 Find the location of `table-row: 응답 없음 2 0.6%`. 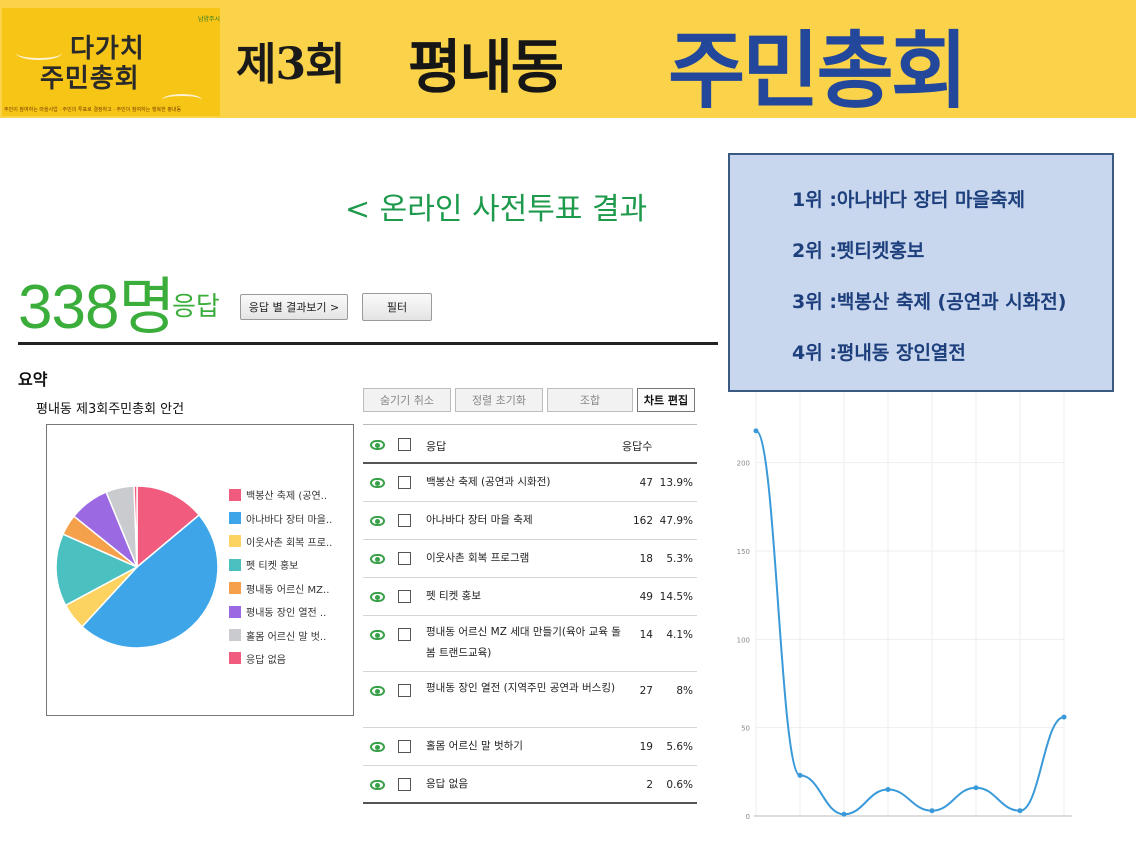

table-row: 응답 없음 2 0.6% is located at coordinates (530, 785).